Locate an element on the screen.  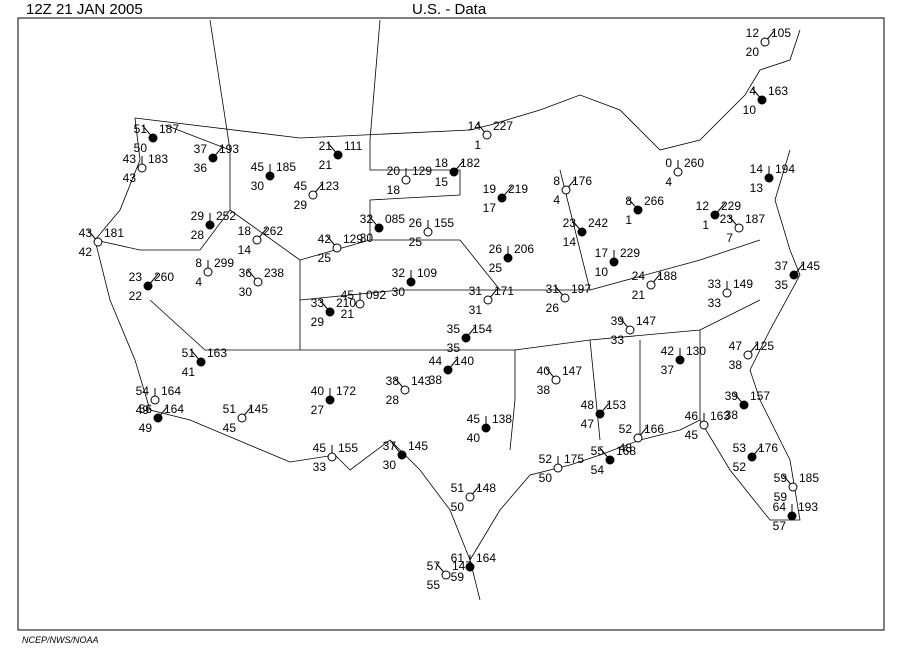
temperature: 29 is located at coordinates (198, 216).